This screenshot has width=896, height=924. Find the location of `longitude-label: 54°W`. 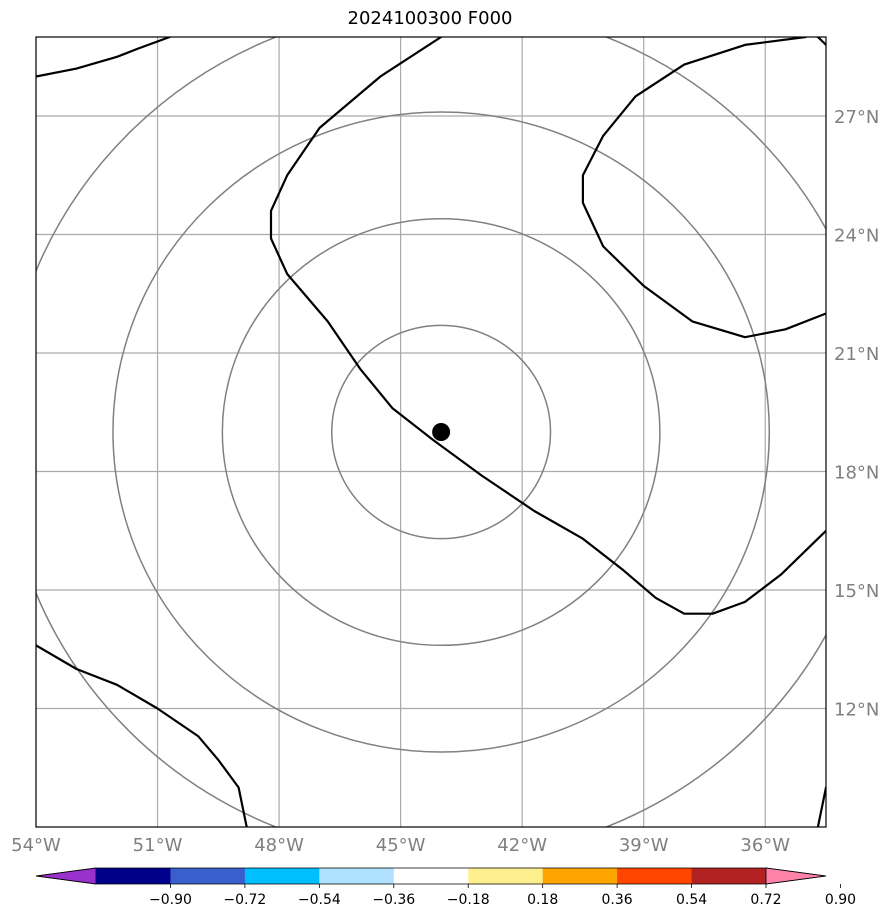

longitude-label: 54°W is located at coordinates (36, 845).